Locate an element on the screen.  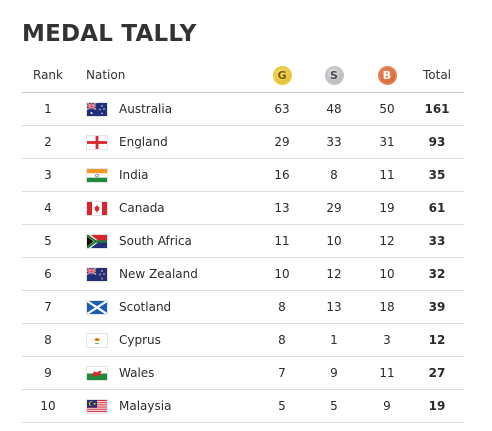
nation-name: Cyprus is located at coordinates (140, 340).